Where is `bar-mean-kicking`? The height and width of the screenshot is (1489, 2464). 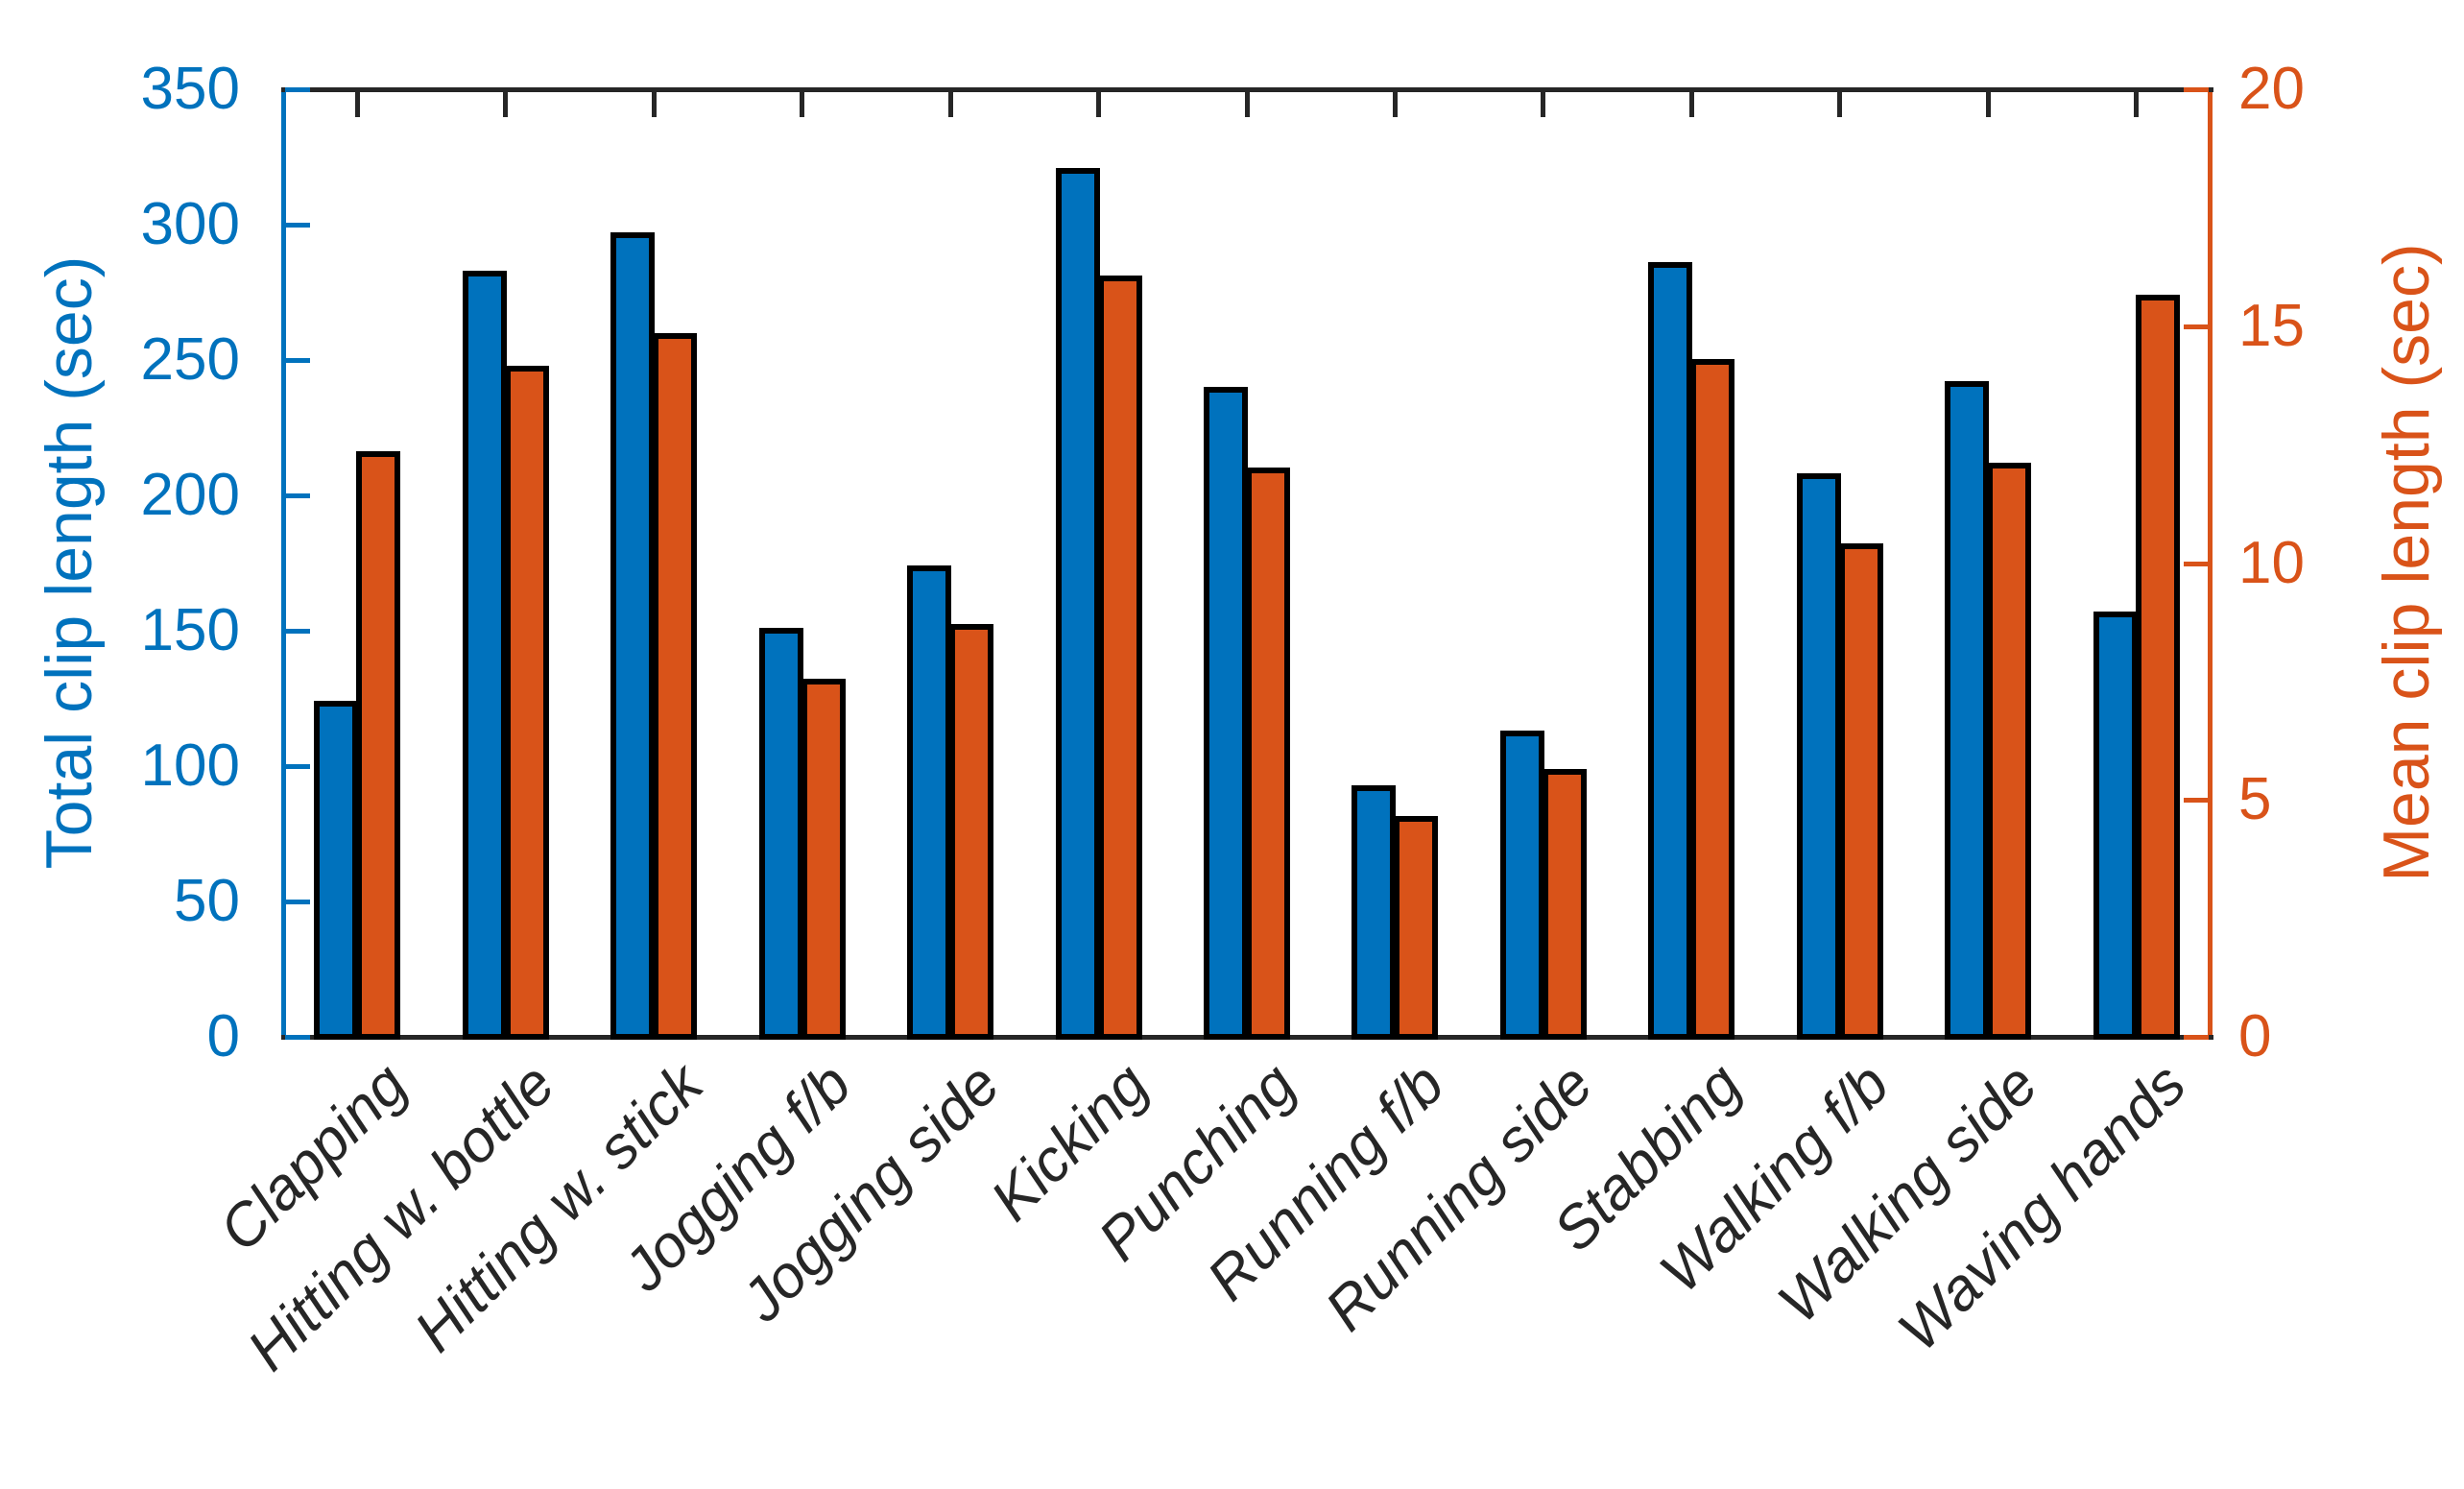
bar-mean-kicking is located at coordinates (1119, 658).